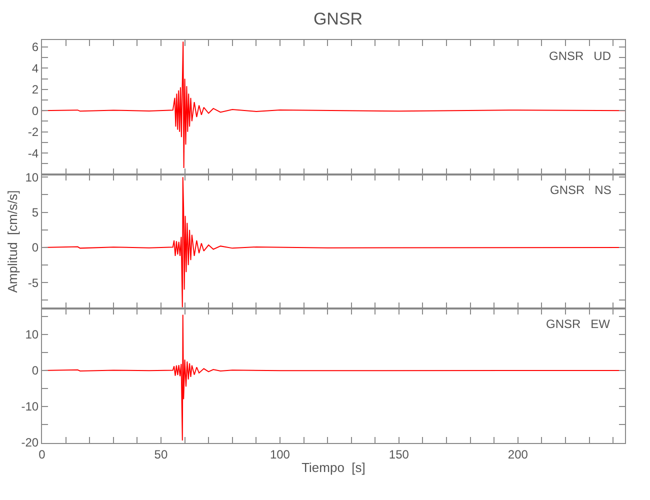 The image size is (650, 500). Describe the element at coordinates (35, 68) in the screenshot. I see `y-tick-label: 4` at that location.